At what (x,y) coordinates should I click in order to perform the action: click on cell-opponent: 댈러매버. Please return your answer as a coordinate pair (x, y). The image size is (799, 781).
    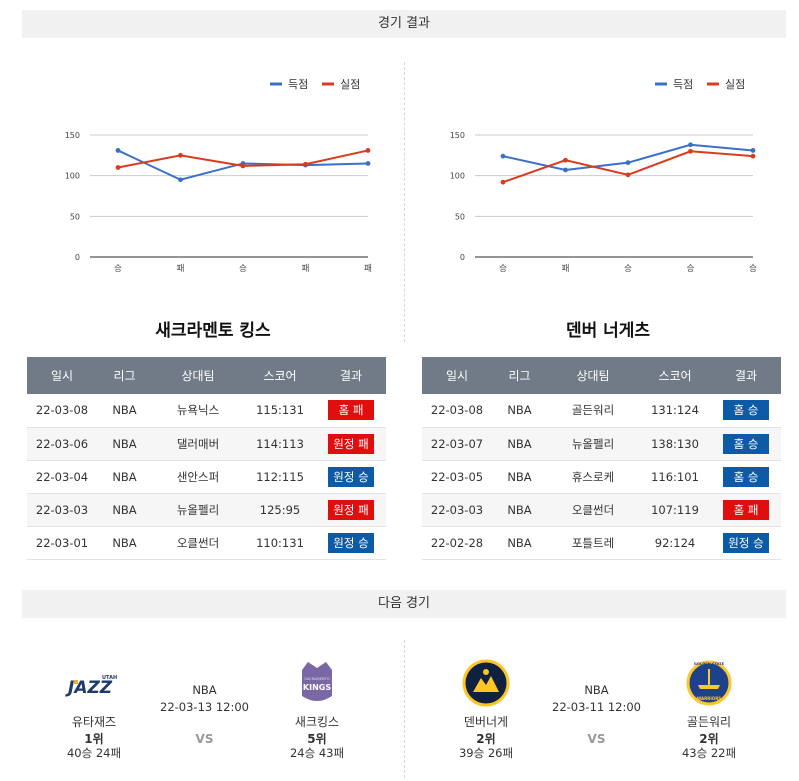
    Looking at the image, I should click on (198, 444).